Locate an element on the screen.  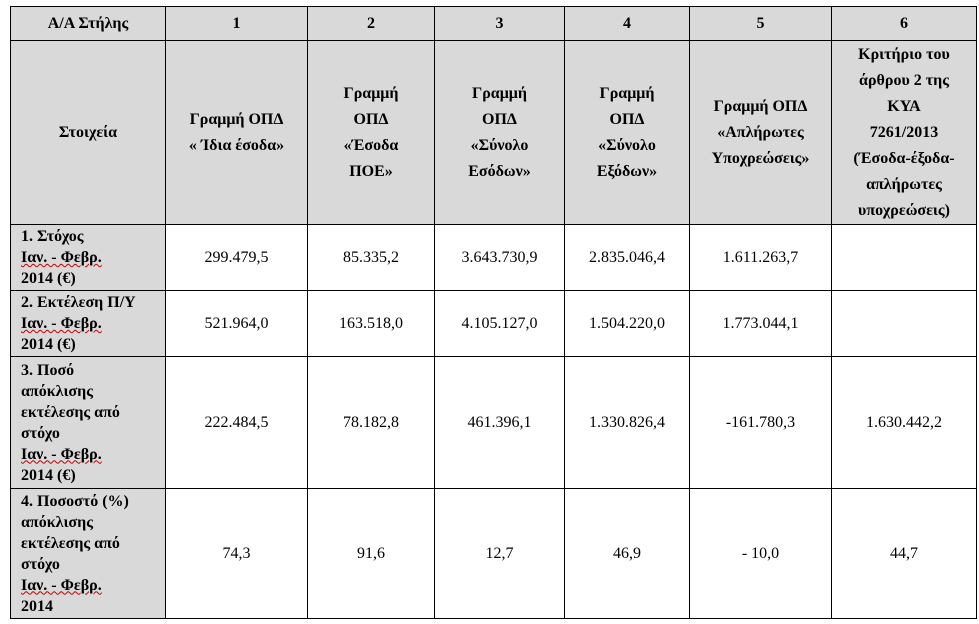
label-line: 4. Ποσοστό (%) is located at coordinates (75, 501).